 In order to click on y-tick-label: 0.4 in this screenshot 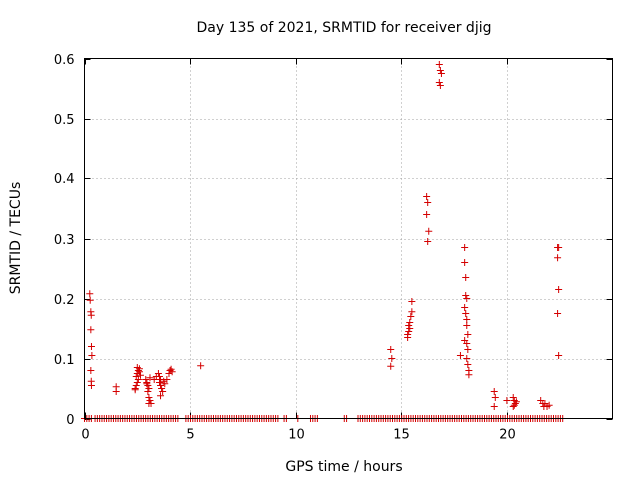, I will do `click(64, 179)`.